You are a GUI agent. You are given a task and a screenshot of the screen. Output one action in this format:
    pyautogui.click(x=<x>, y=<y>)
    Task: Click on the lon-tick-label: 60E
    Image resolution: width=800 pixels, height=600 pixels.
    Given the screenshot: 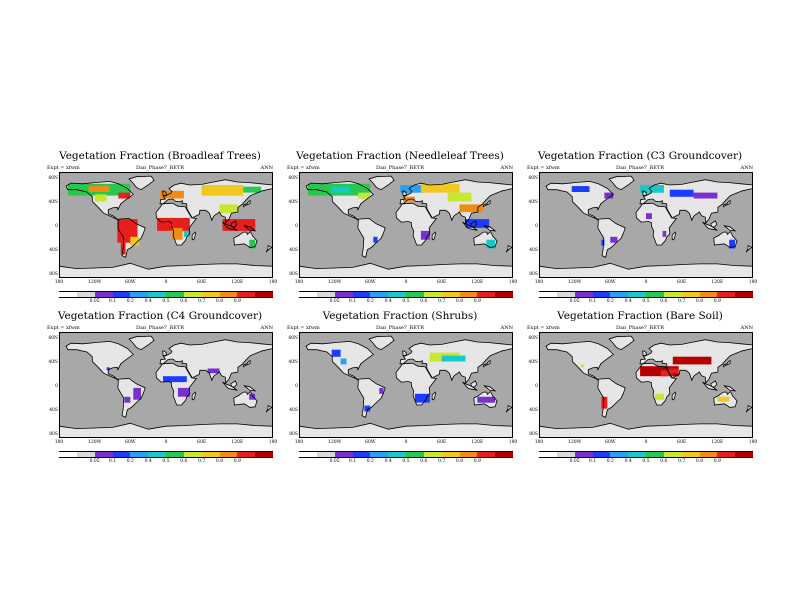 What is the action you would take?
    pyautogui.click(x=202, y=442)
    